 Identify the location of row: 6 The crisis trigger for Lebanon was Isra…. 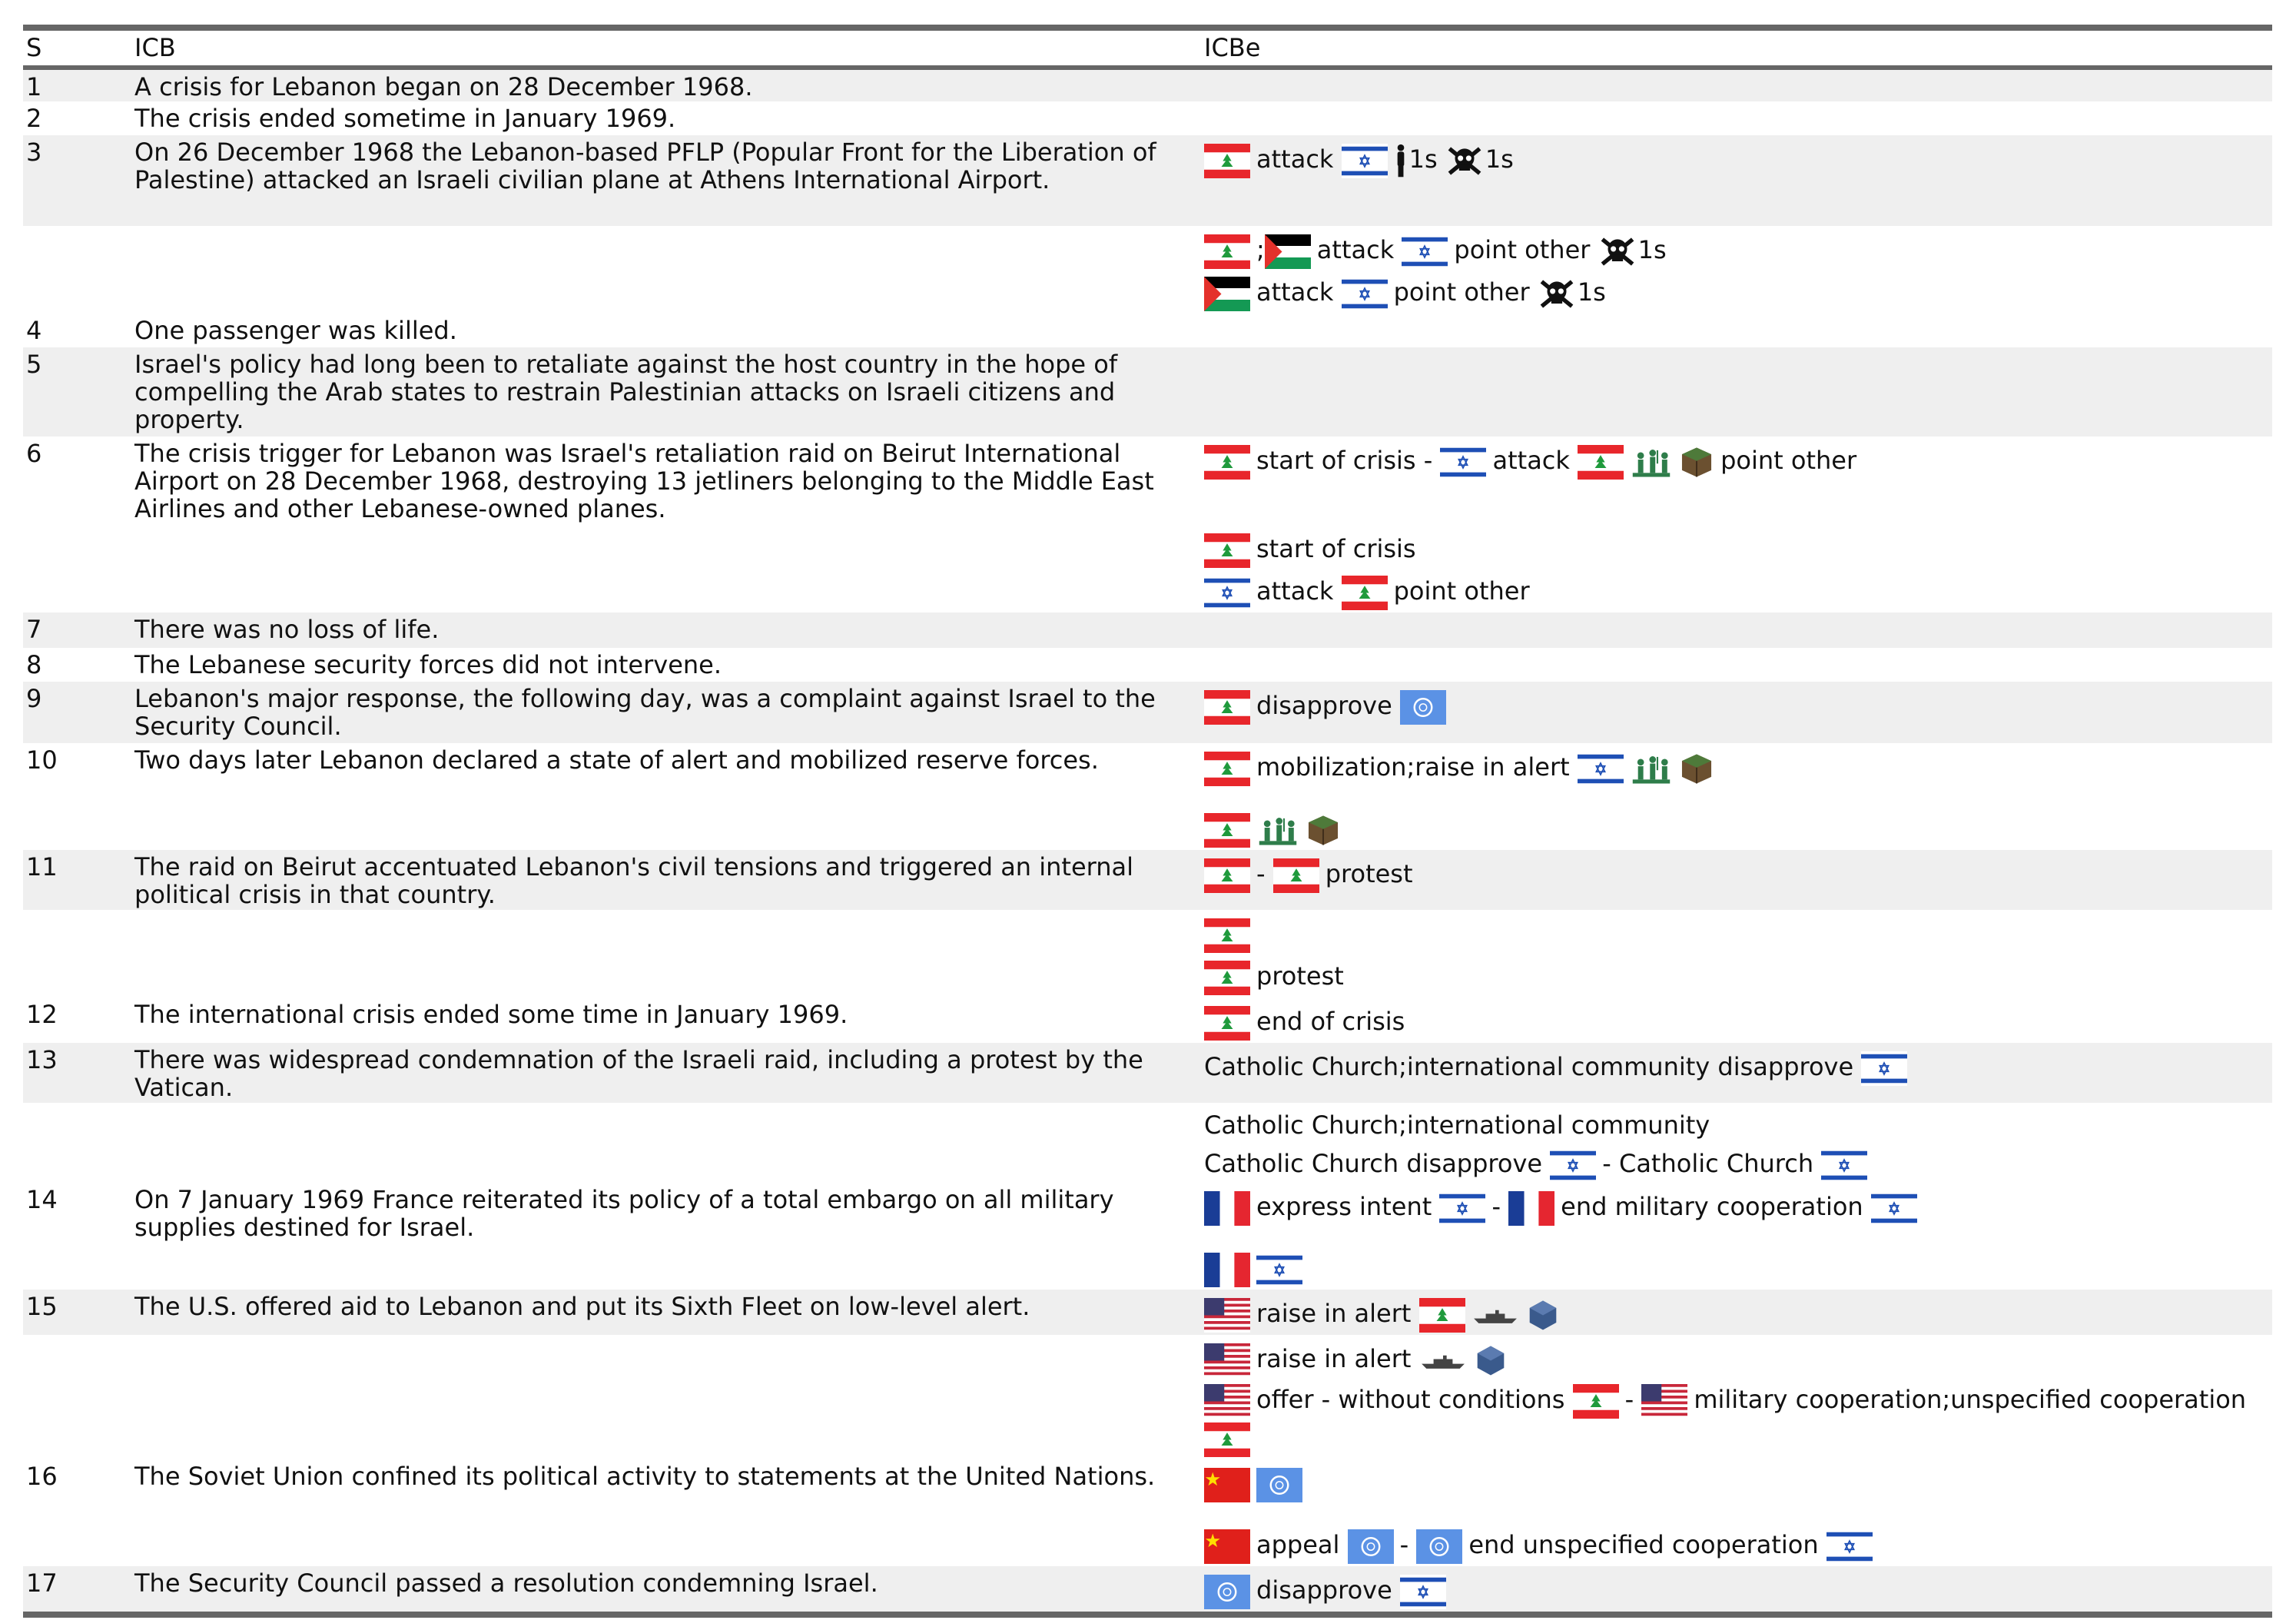
(1148, 524).